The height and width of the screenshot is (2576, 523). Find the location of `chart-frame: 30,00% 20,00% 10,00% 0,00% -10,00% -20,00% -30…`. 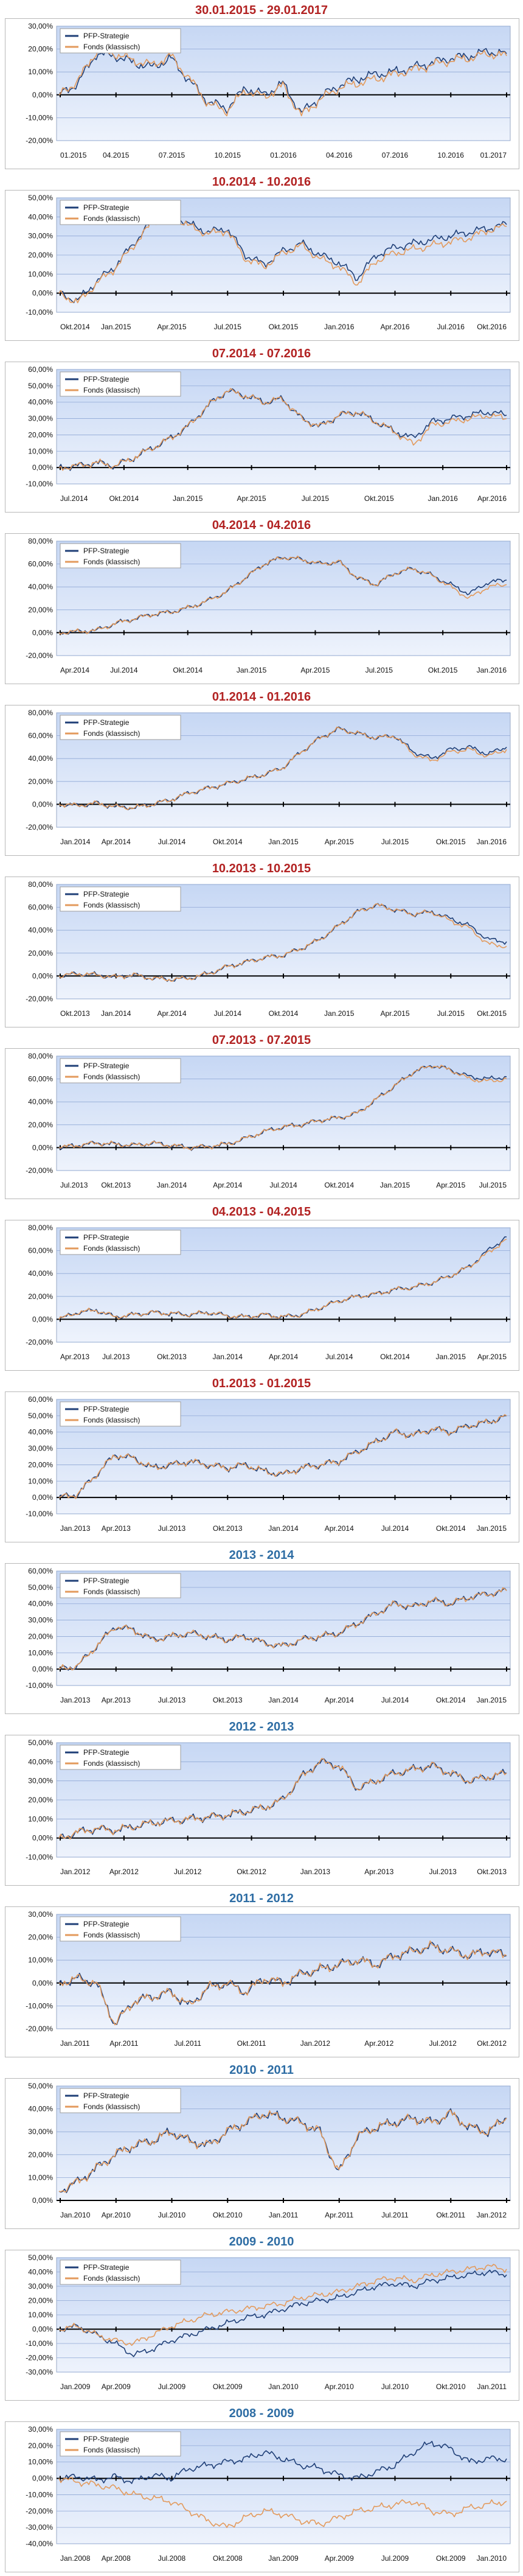

chart-frame: 30,00% 20,00% 10,00% 0,00% -10,00% -20,00% -30… is located at coordinates (262, 2496).